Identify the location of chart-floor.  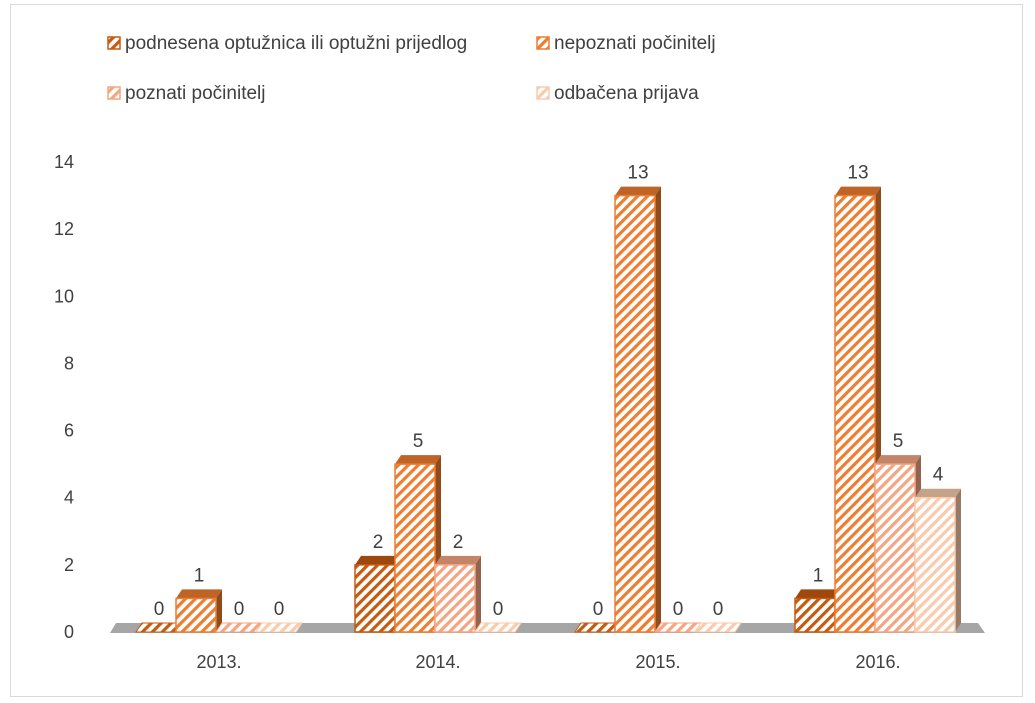
(547, 628).